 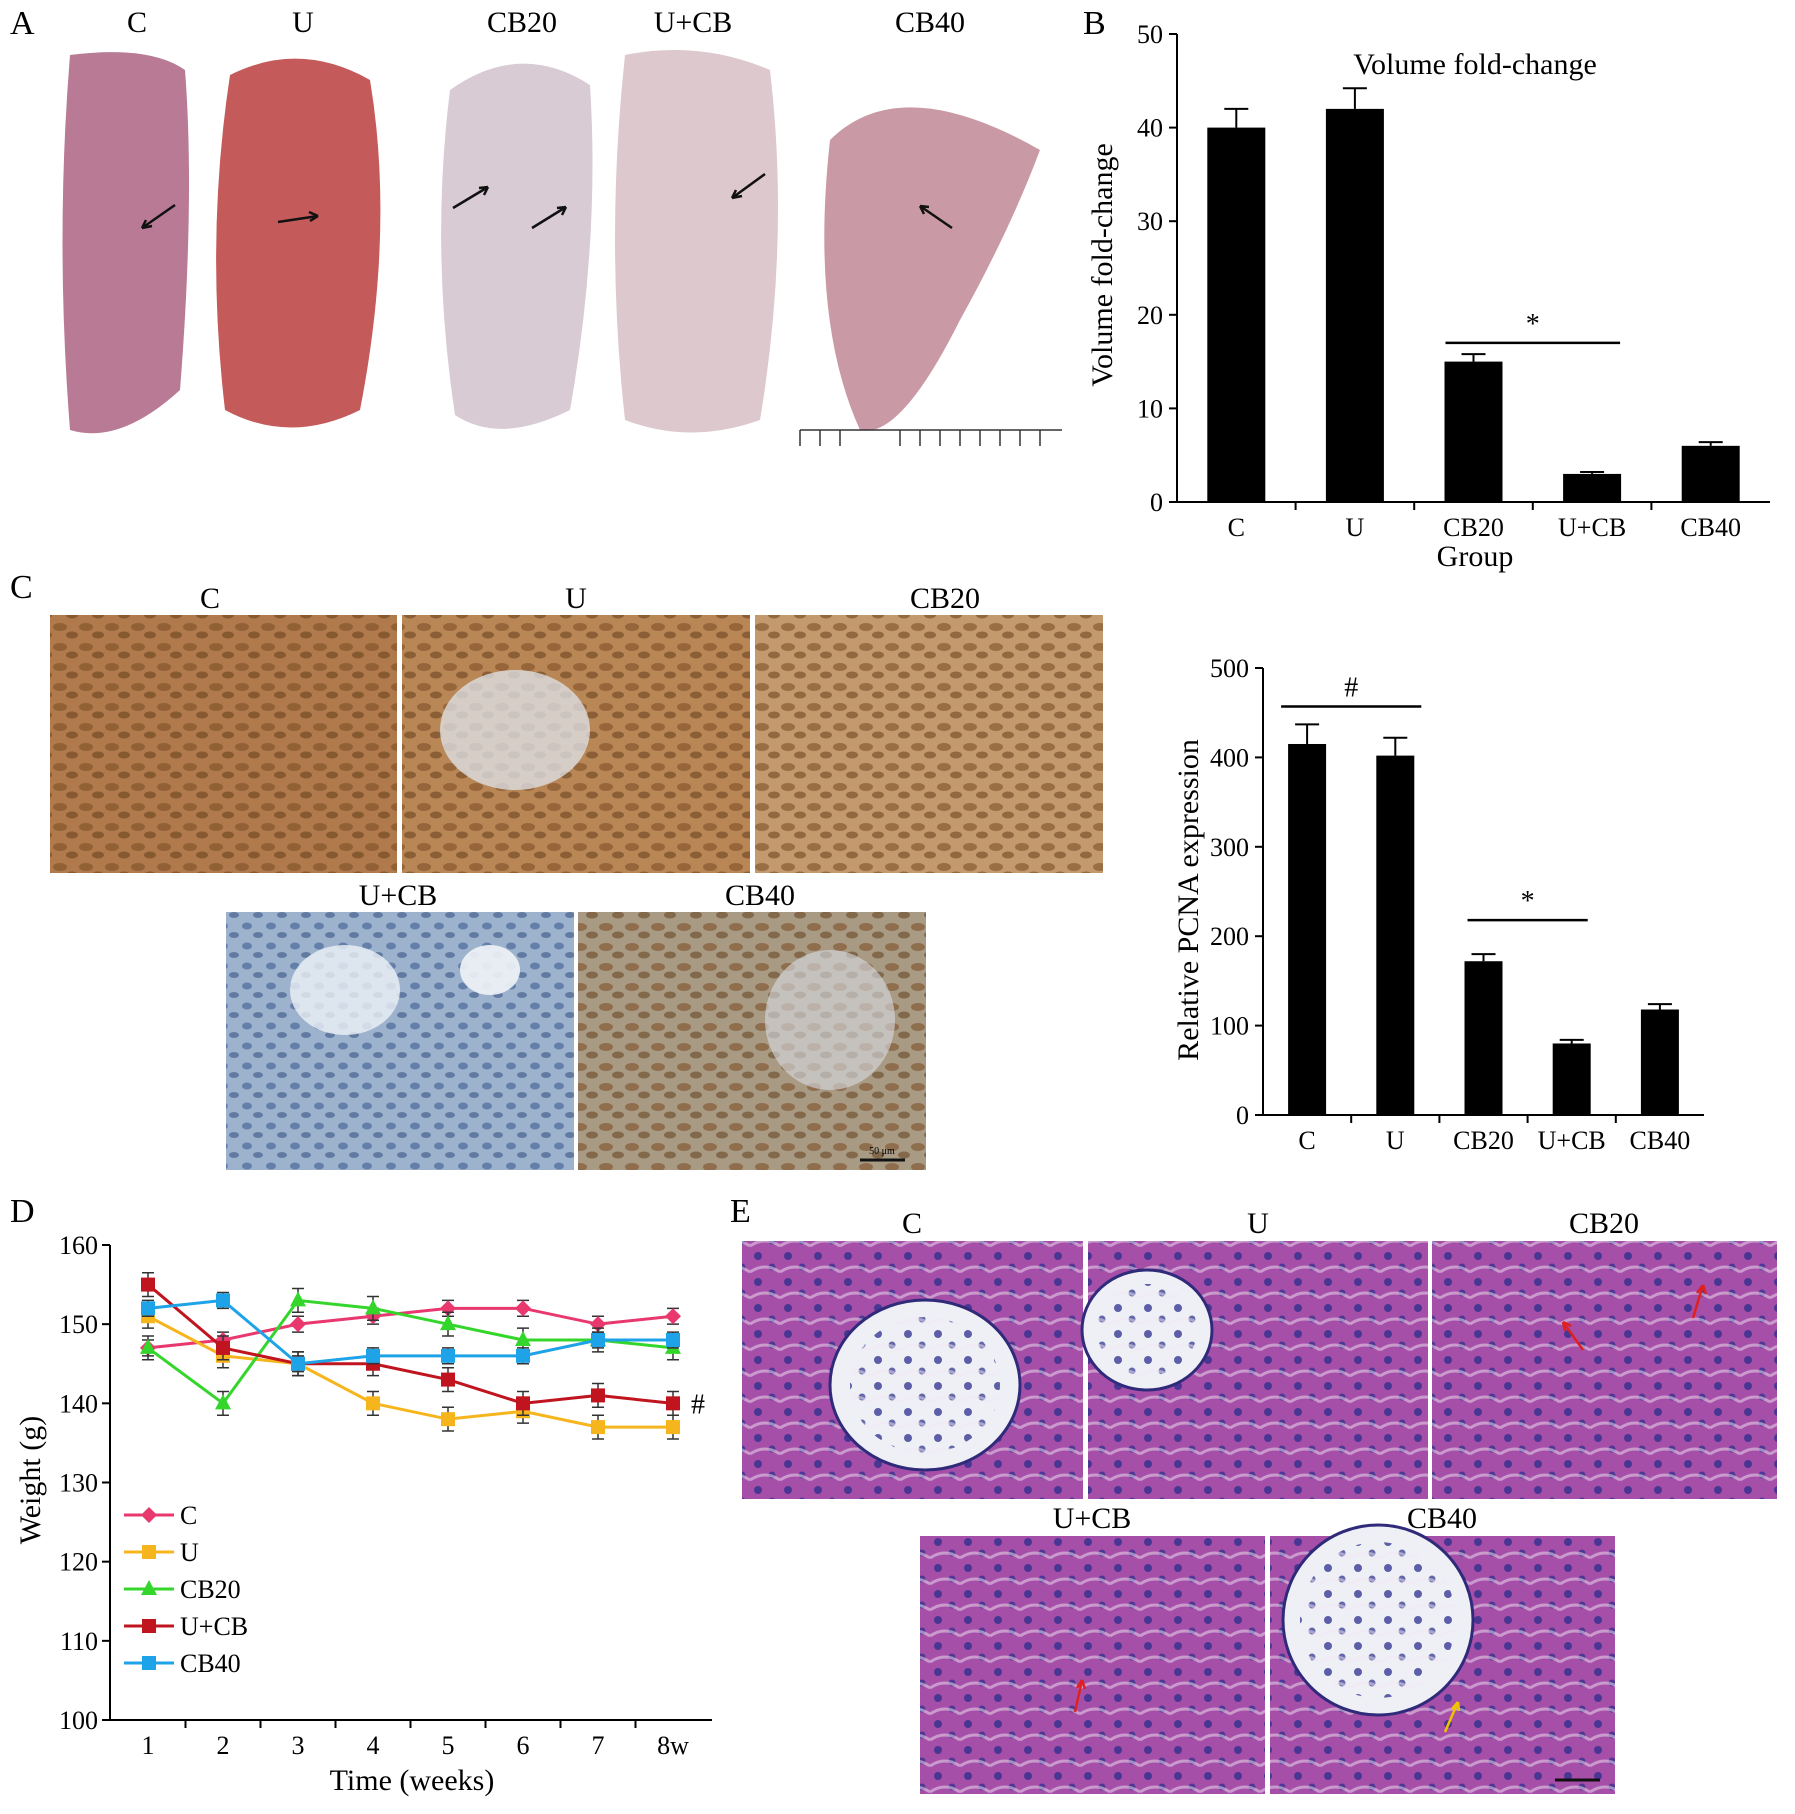 I want to click on legend-label-c: C, so click(x=188, y=1515).